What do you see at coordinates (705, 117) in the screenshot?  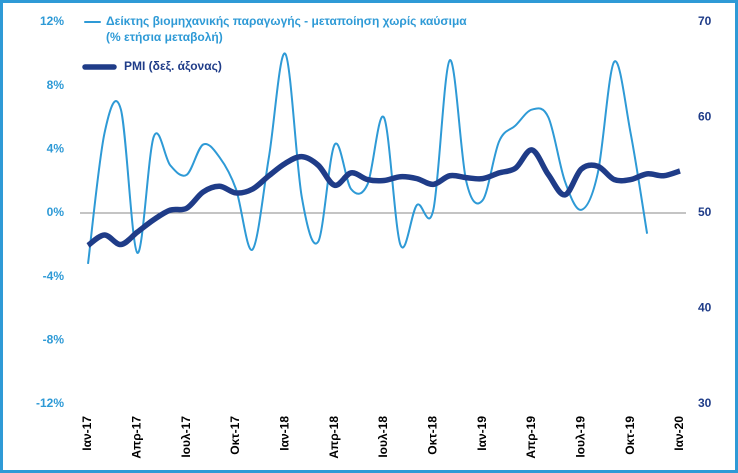 I see `y2-tick-label: 60` at bounding box center [705, 117].